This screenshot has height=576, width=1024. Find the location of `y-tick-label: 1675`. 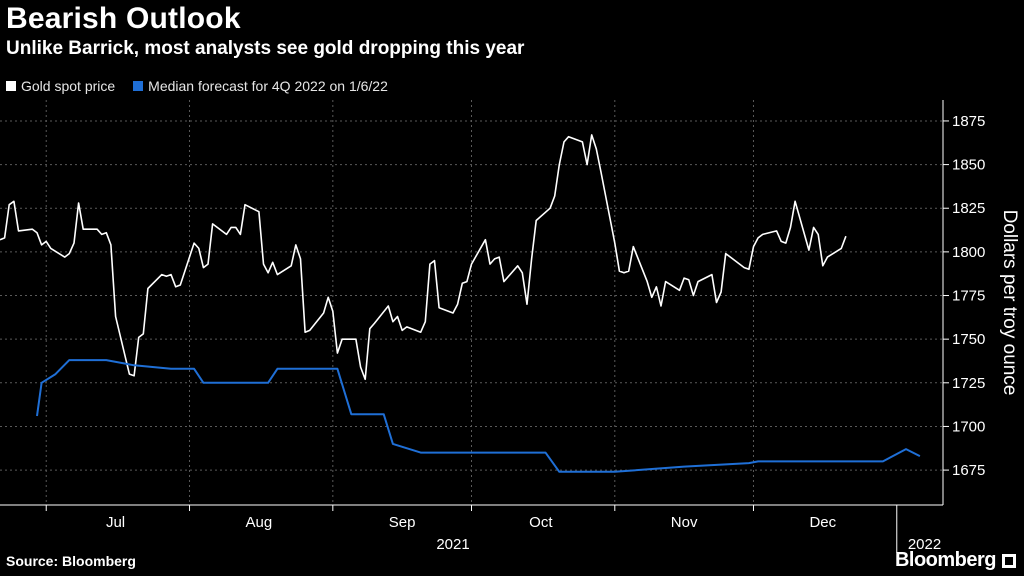

y-tick-label: 1675 is located at coordinates (968, 470).